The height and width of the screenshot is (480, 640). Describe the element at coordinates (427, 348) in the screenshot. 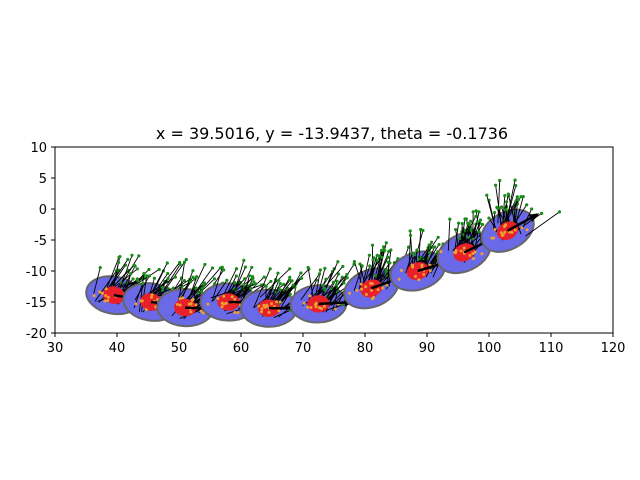

I see `x-tick-label: 90` at that location.